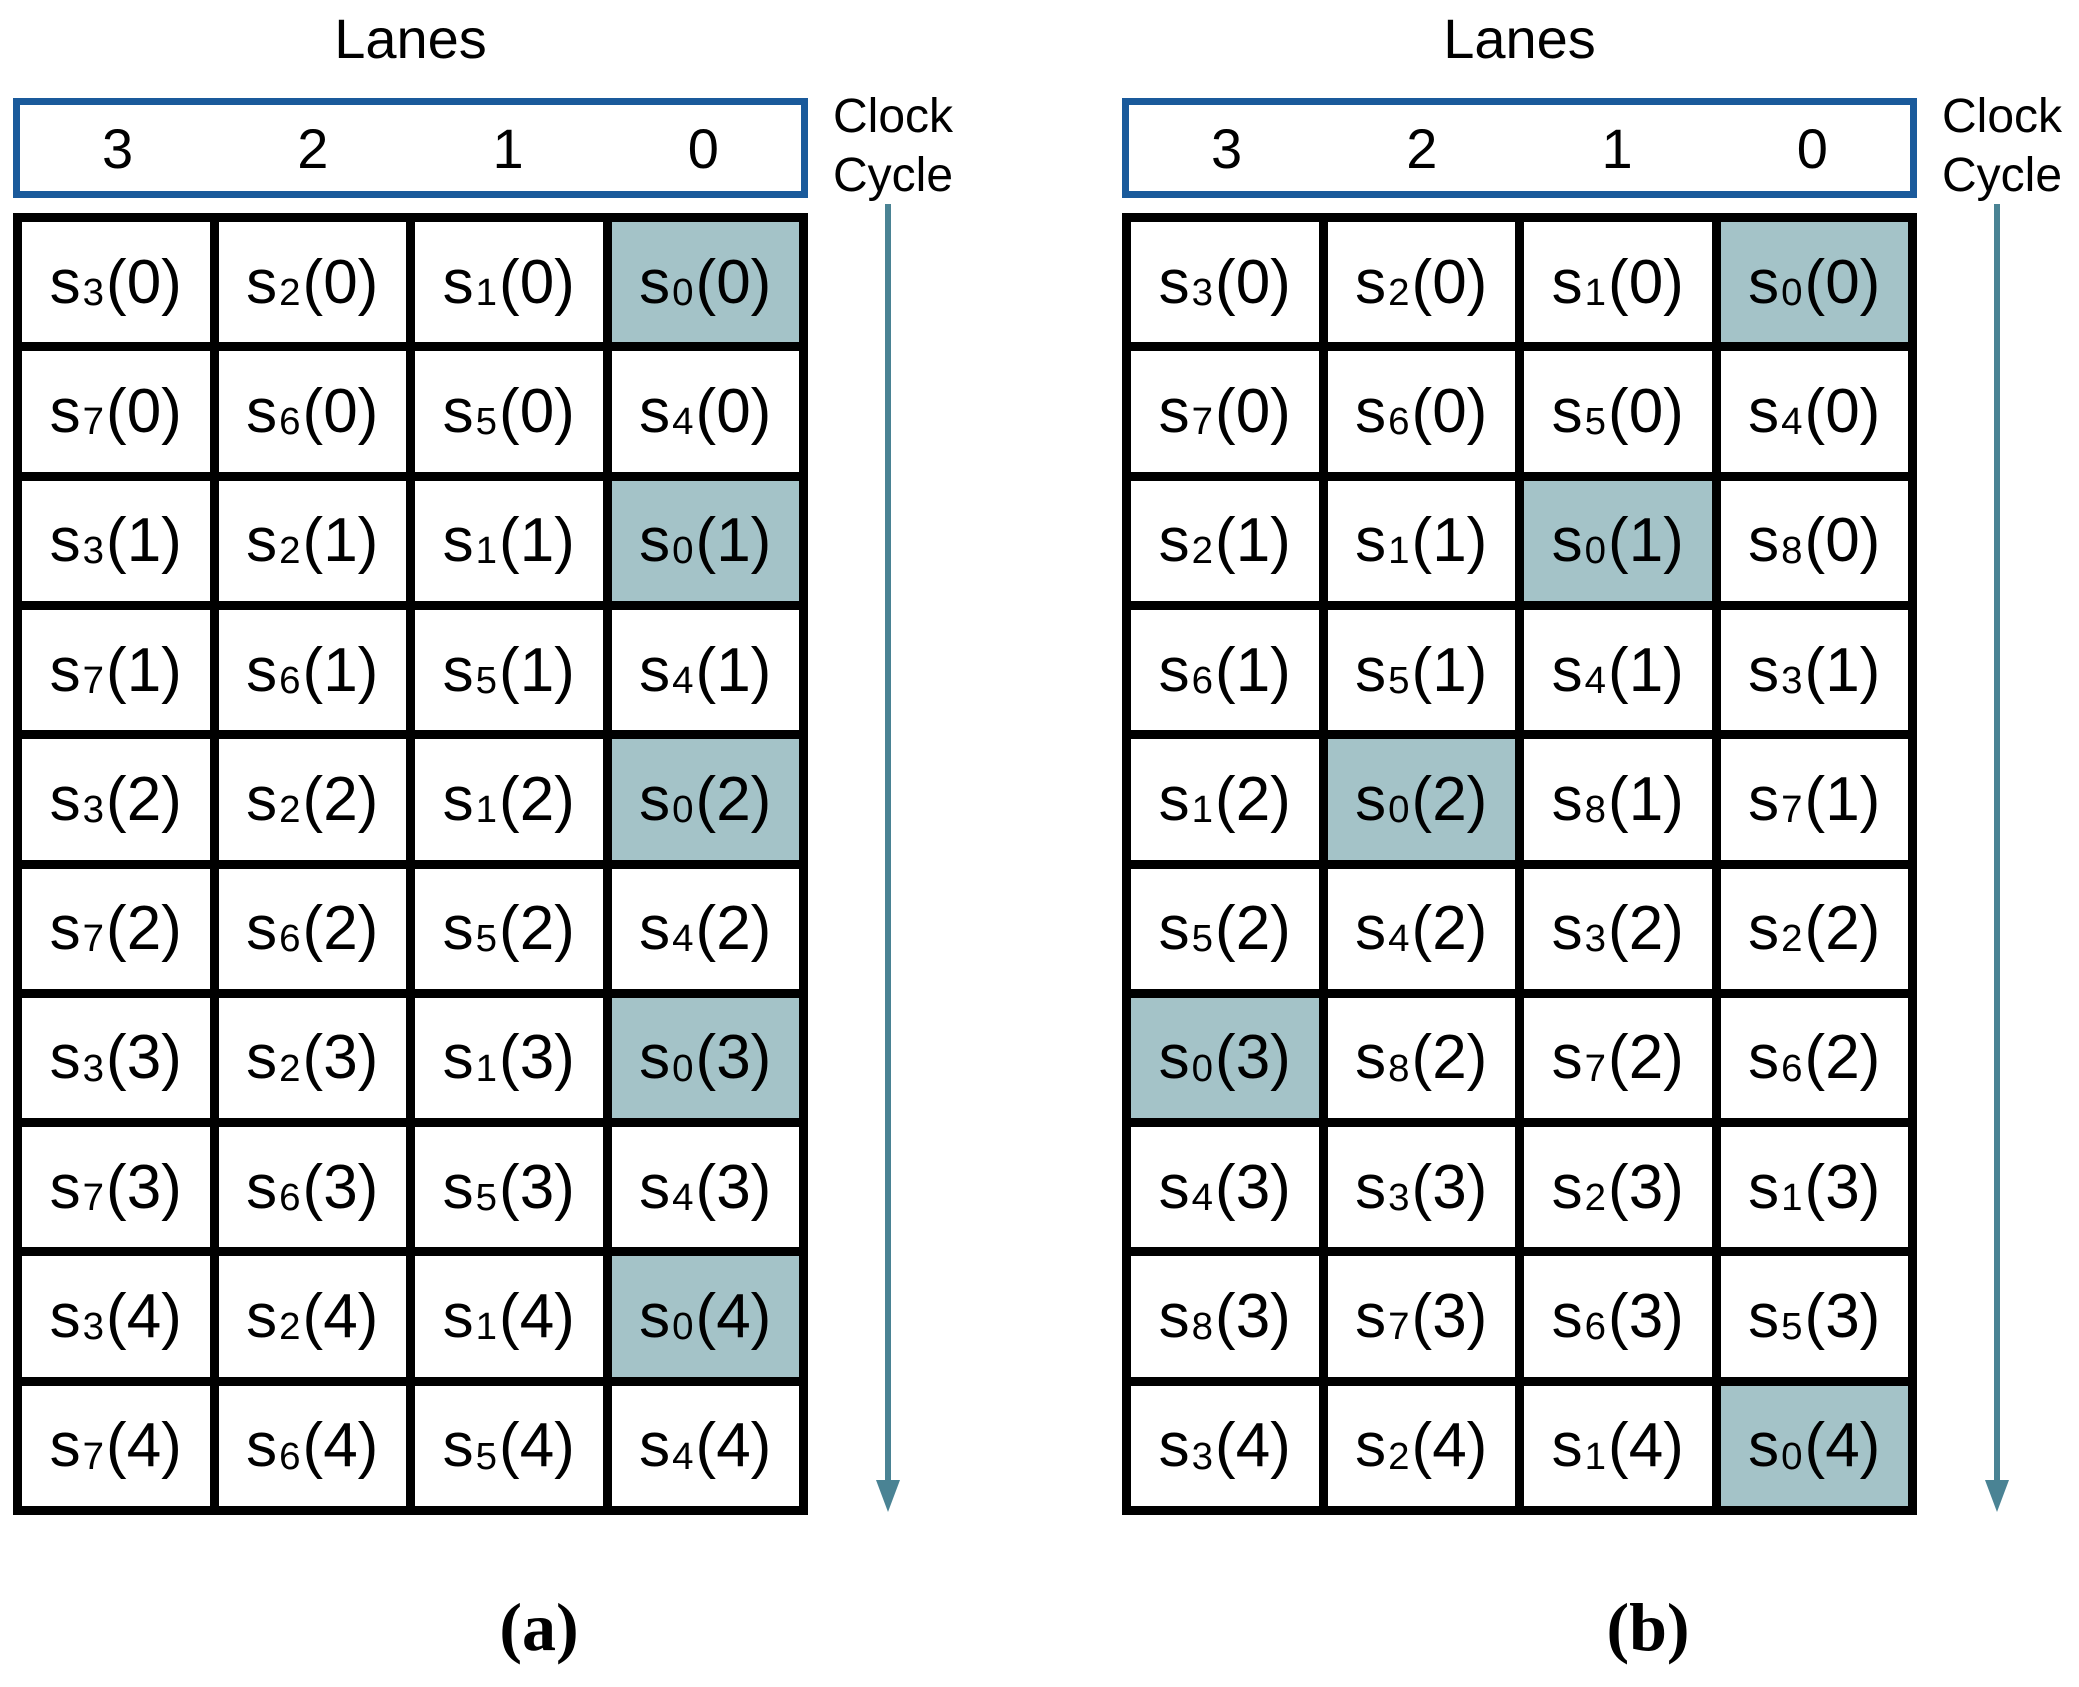 The height and width of the screenshot is (1687, 2079). What do you see at coordinates (1814, 928) in the screenshot?
I see `grid-cell: s 2 (2)` at bounding box center [1814, 928].